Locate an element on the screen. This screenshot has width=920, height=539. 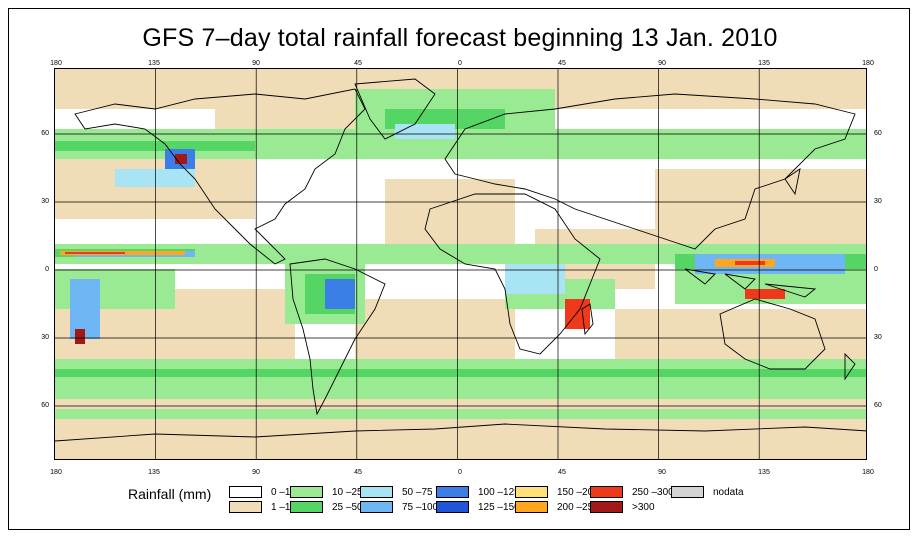
legend-item: nodata is located at coordinates (707, 492).